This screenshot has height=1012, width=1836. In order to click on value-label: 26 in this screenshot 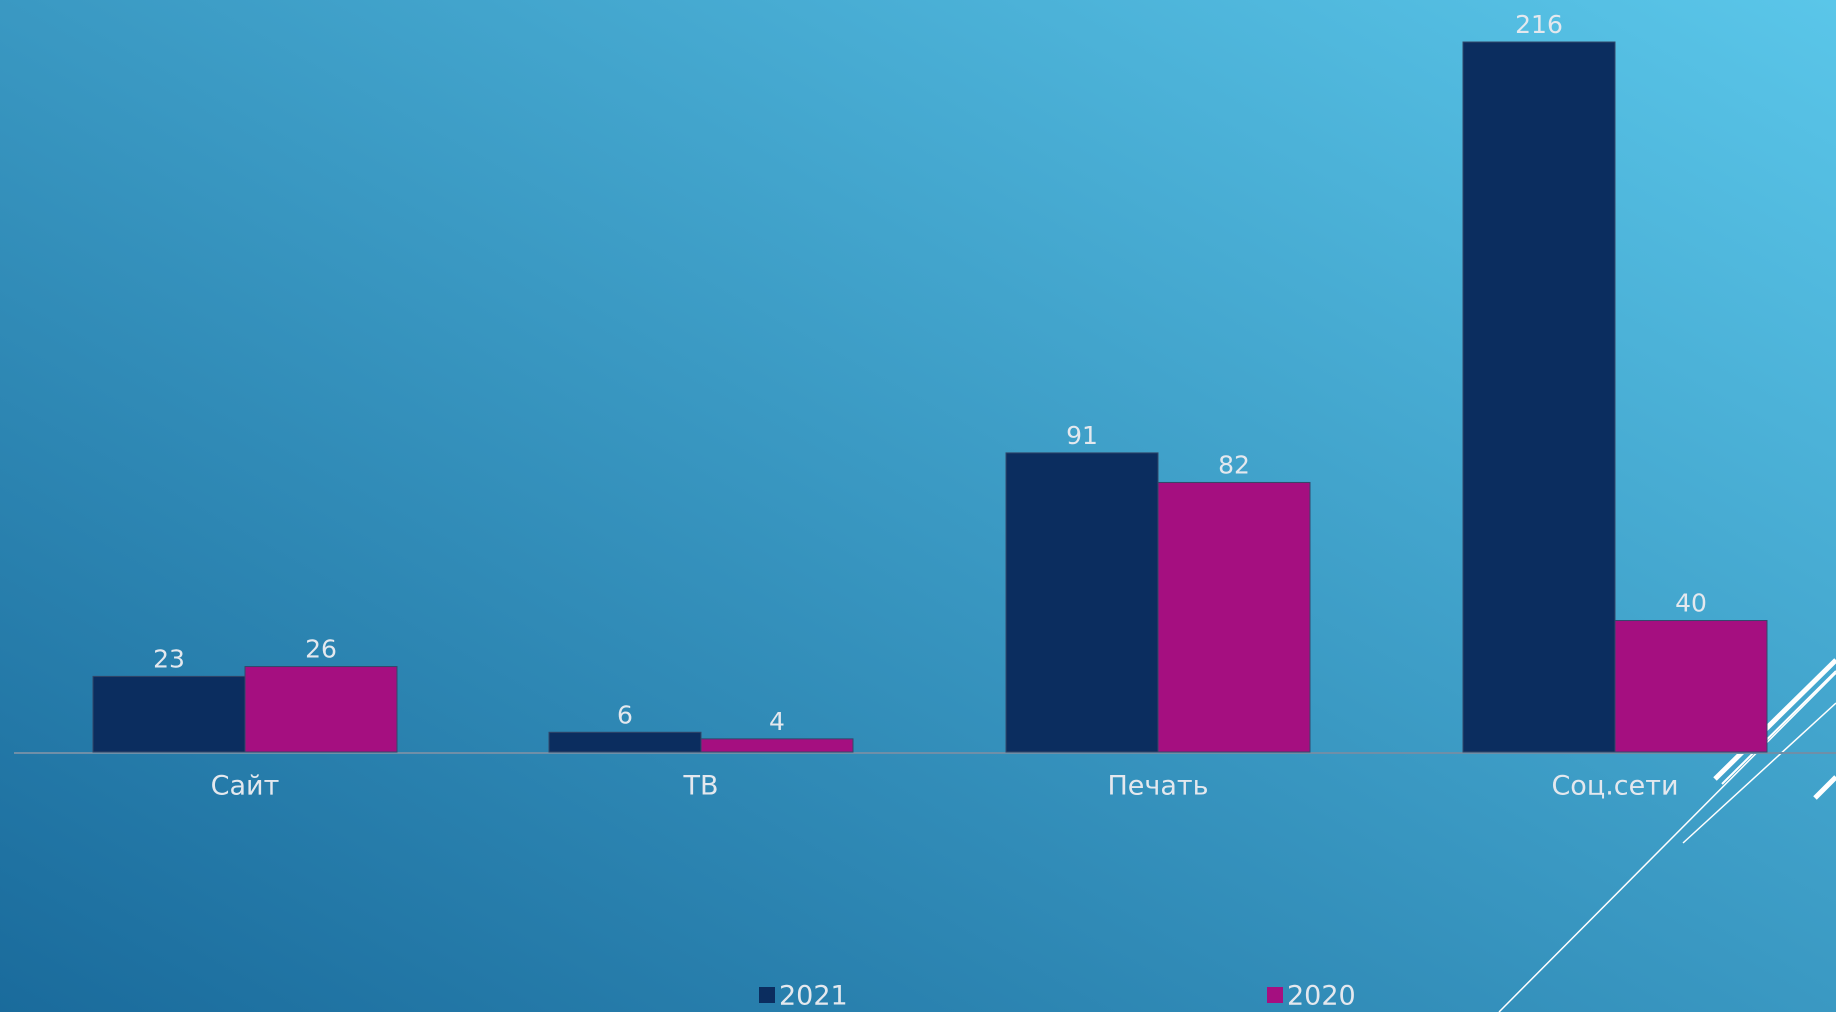, I will do `click(321, 649)`.